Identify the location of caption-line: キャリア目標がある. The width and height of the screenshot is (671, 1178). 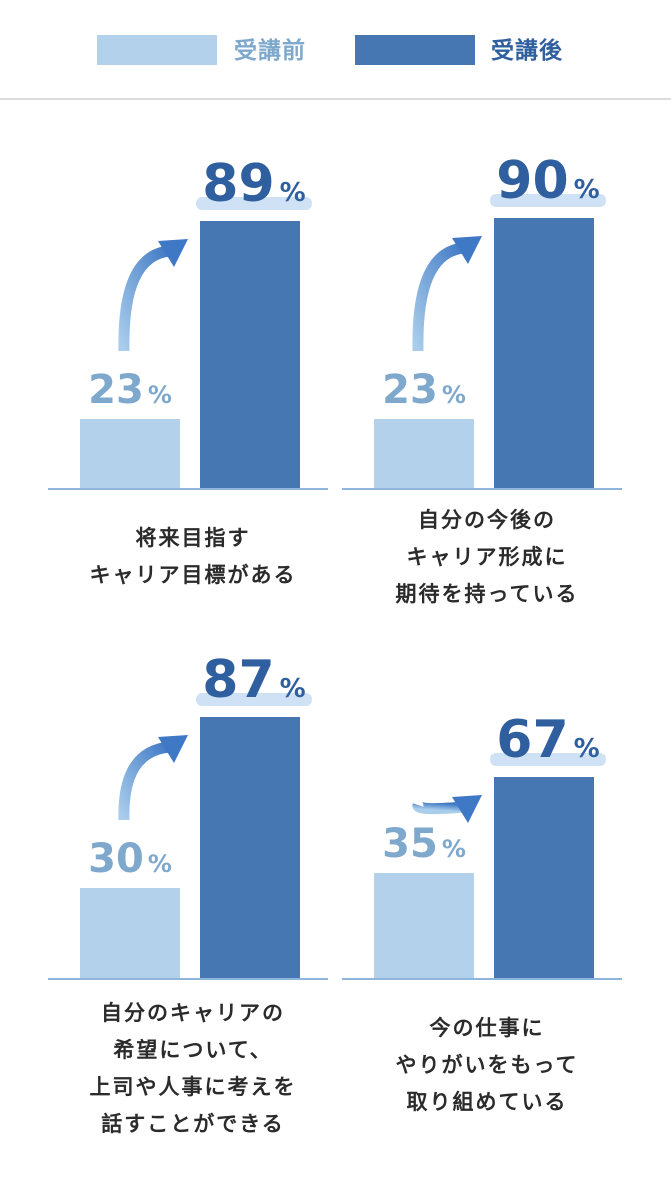
(193, 575).